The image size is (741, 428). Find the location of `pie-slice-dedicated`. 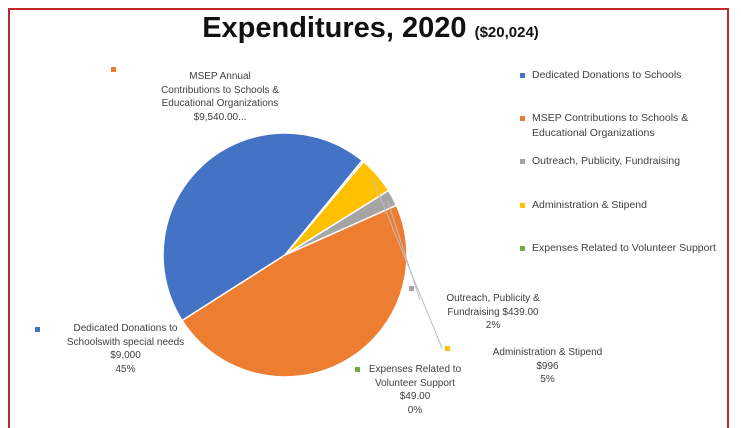

pie-slice-dedicated is located at coordinates (263, 227).